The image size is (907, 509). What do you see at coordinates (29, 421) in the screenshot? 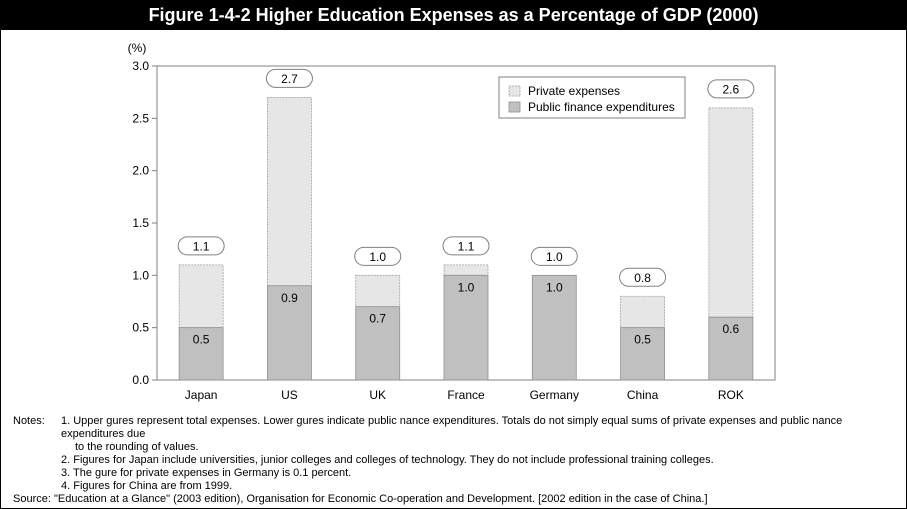
I see `notes-label: Notes:` at bounding box center [29, 421].